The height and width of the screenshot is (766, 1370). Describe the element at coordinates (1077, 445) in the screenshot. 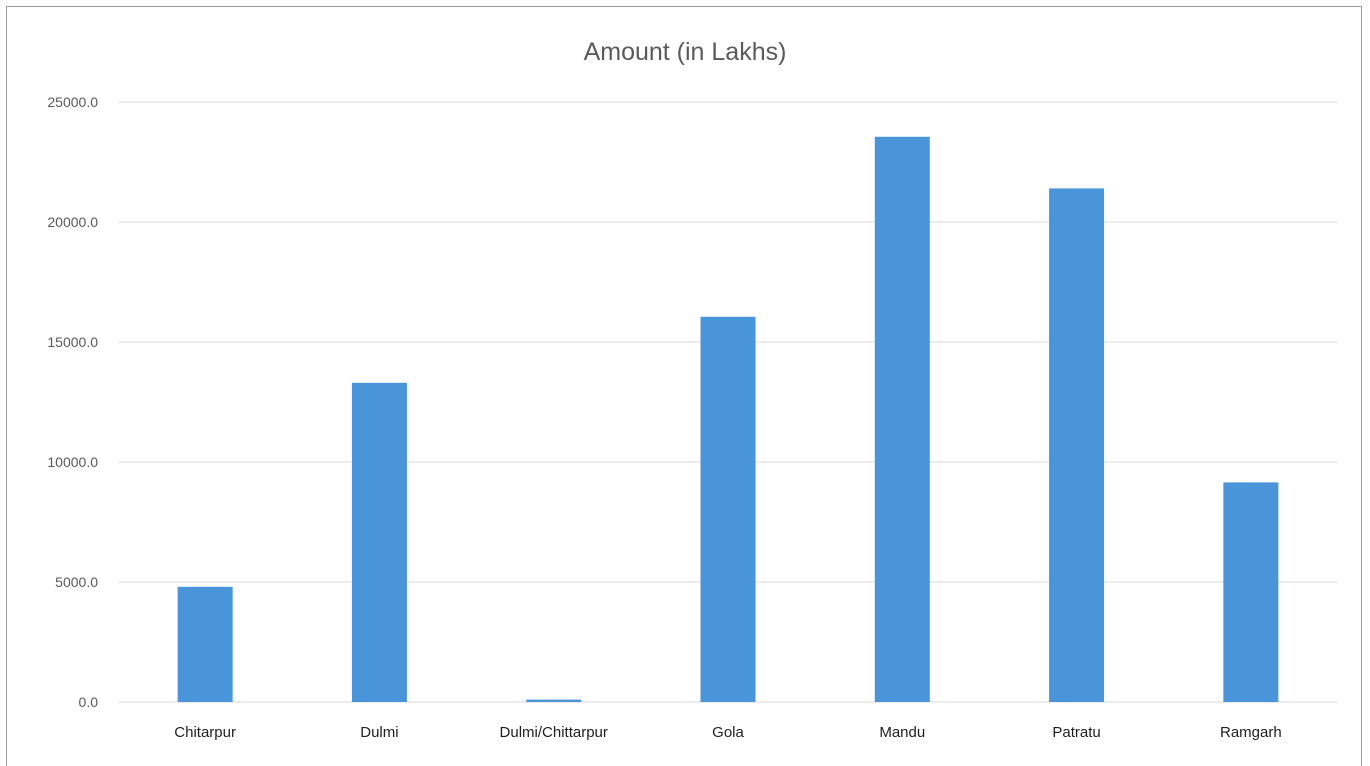

I see `bar-patratu` at that location.